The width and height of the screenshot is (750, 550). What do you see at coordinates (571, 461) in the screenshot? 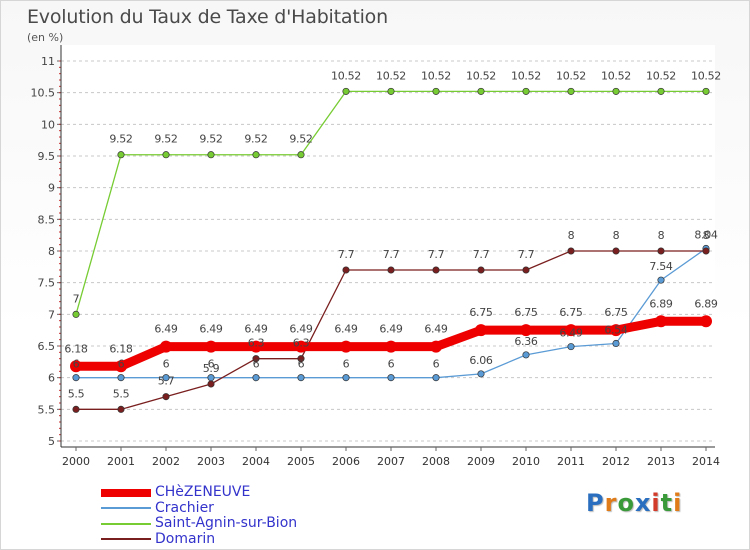
I see `x-tick-label: 2011` at bounding box center [571, 461].